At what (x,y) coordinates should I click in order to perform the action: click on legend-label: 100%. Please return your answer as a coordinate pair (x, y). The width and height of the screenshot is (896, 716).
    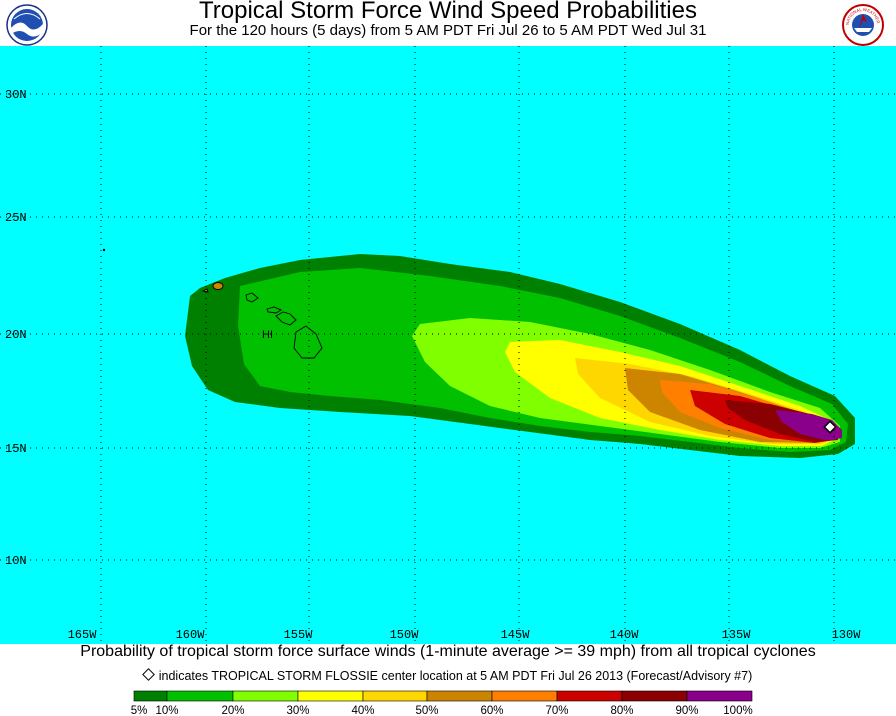
    Looking at the image, I should click on (737, 710).